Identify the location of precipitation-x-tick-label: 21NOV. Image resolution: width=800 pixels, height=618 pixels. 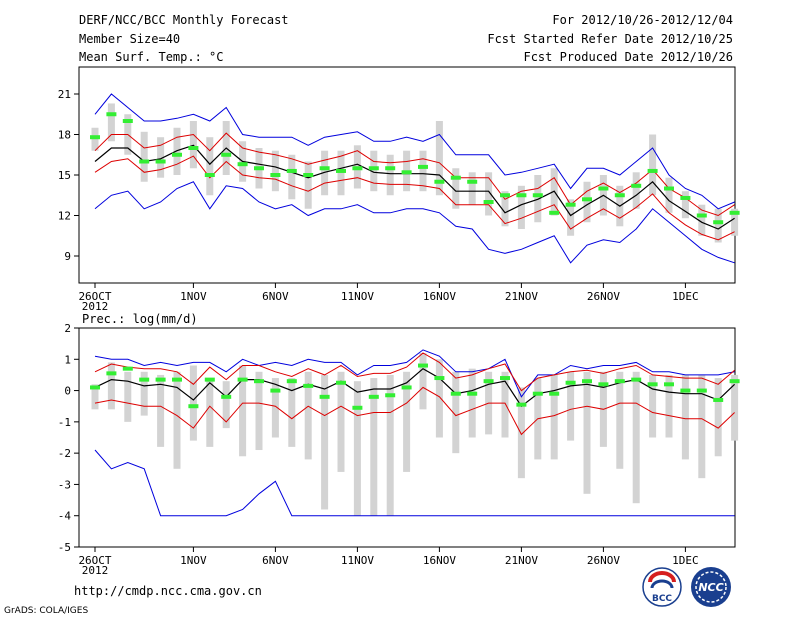
(521, 560).